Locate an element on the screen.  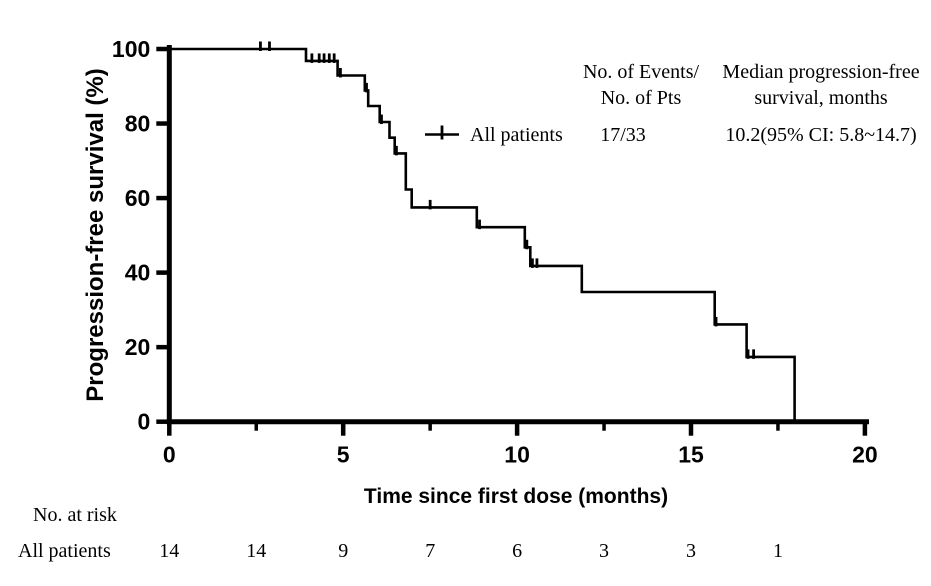
events-column-header-line2: No. of Pts is located at coordinates (641, 98).